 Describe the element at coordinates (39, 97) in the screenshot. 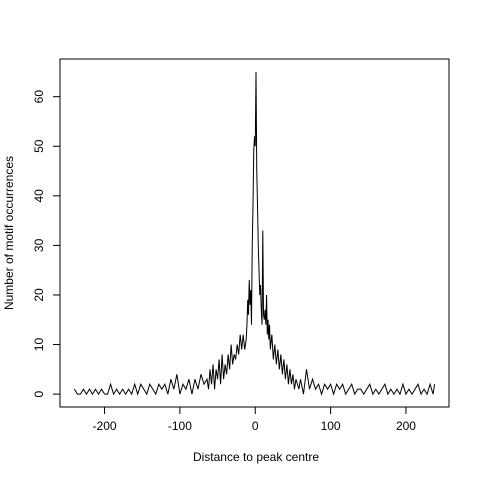

I see `y-tick-label: 60` at that location.